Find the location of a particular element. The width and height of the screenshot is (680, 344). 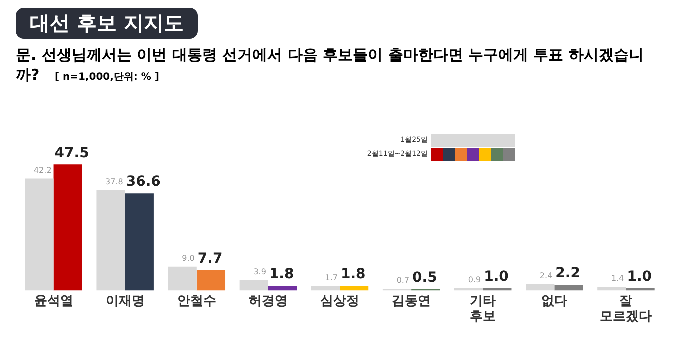

data-label: 0.9 is located at coordinates (475, 279).